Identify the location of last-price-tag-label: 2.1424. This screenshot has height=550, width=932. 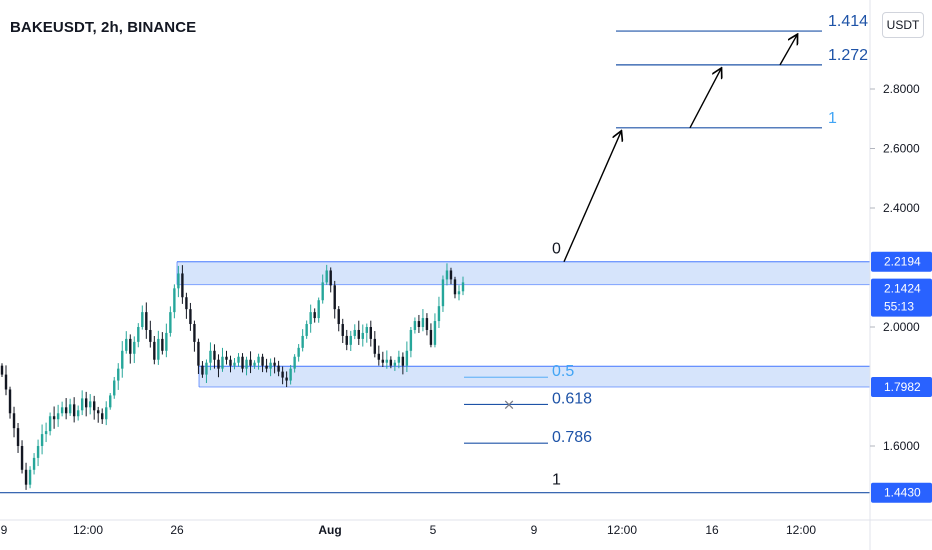
(902, 289).